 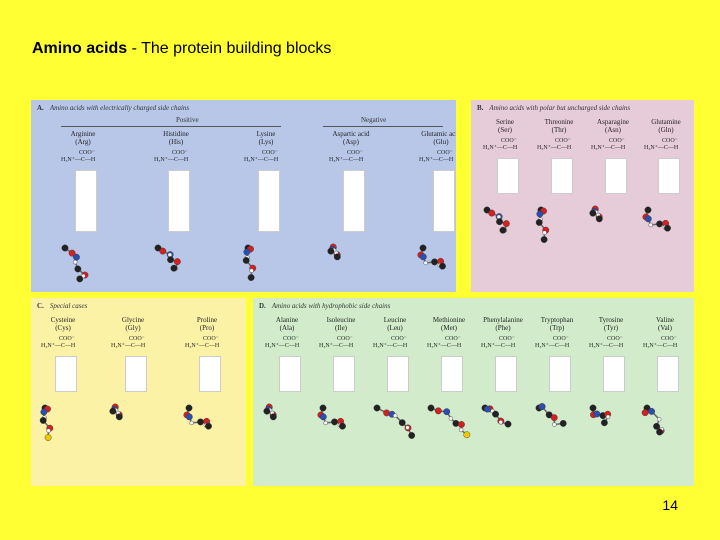 I want to click on amino-acid-proline: Proline (Pro), so click(x=207, y=324).